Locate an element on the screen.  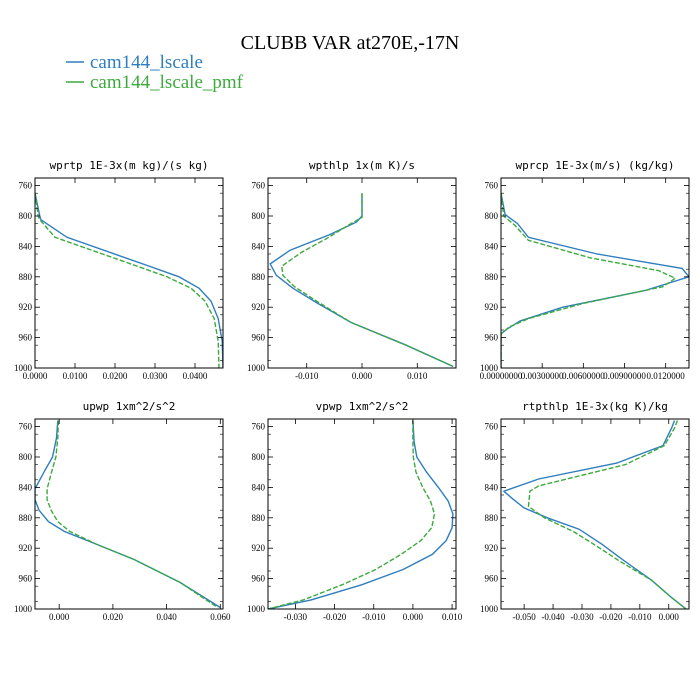
x-tick-label: 0.00600000 is located at coordinates (583, 376).